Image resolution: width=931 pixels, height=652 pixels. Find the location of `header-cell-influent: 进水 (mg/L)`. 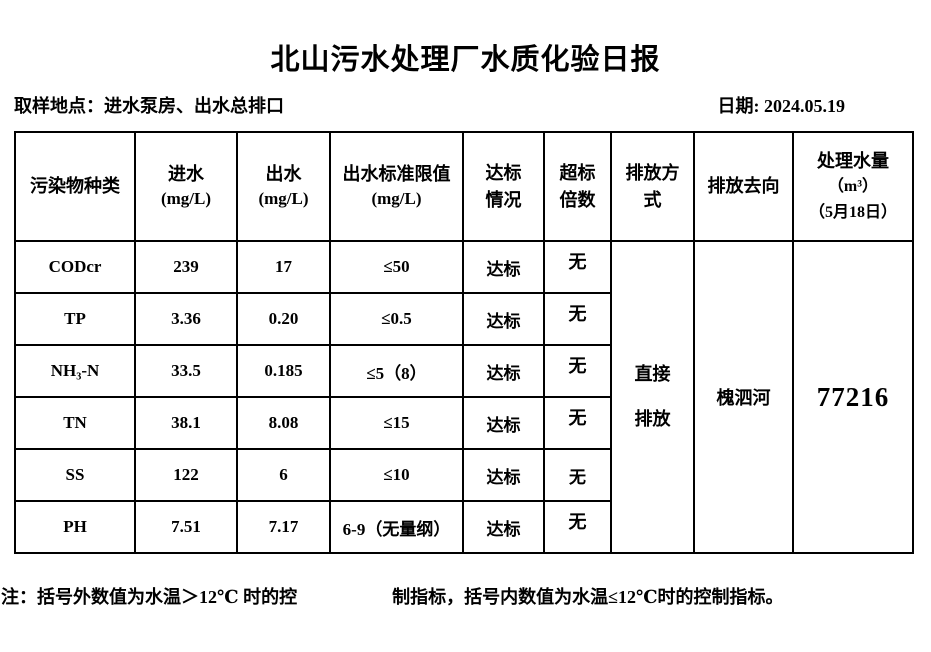

header-cell-influent: 进水 (mg/L) is located at coordinates (186, 186).